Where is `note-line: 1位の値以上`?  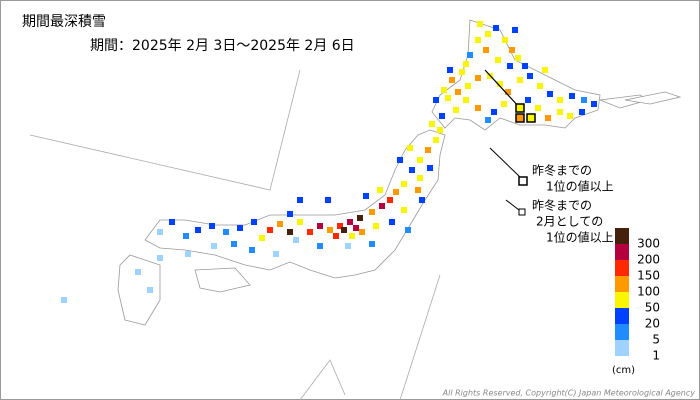 note-line: 1位の値以上 is located at coordinates (580, 237).